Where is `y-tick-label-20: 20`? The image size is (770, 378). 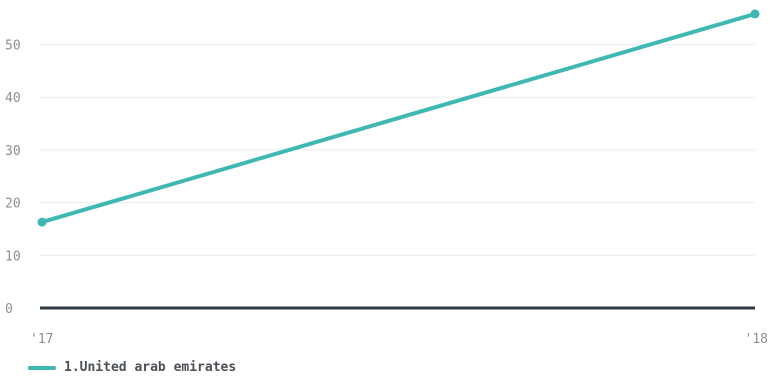 y-tick-label-20: 20 is located at coordinates (13, 204).